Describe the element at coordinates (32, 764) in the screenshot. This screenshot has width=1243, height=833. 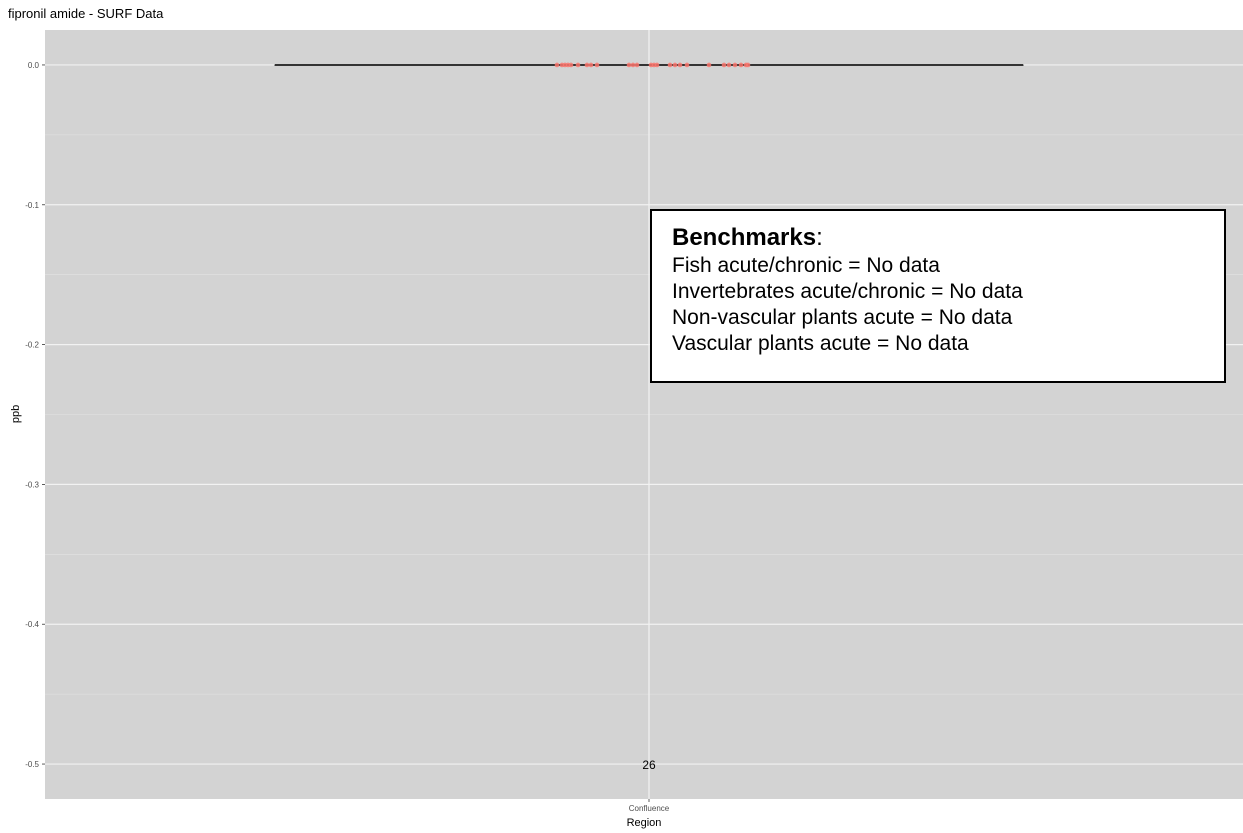
I see `y-tick-label: -0.5` at that location.